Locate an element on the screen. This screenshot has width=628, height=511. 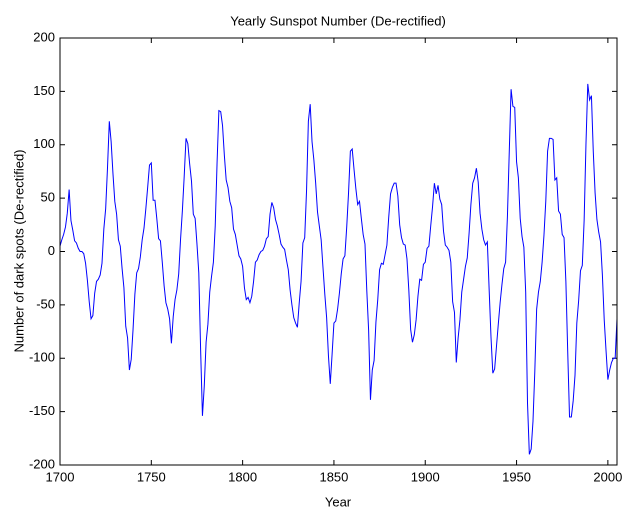
x-tick-label: 2000 is located at coordinates (607, 476).